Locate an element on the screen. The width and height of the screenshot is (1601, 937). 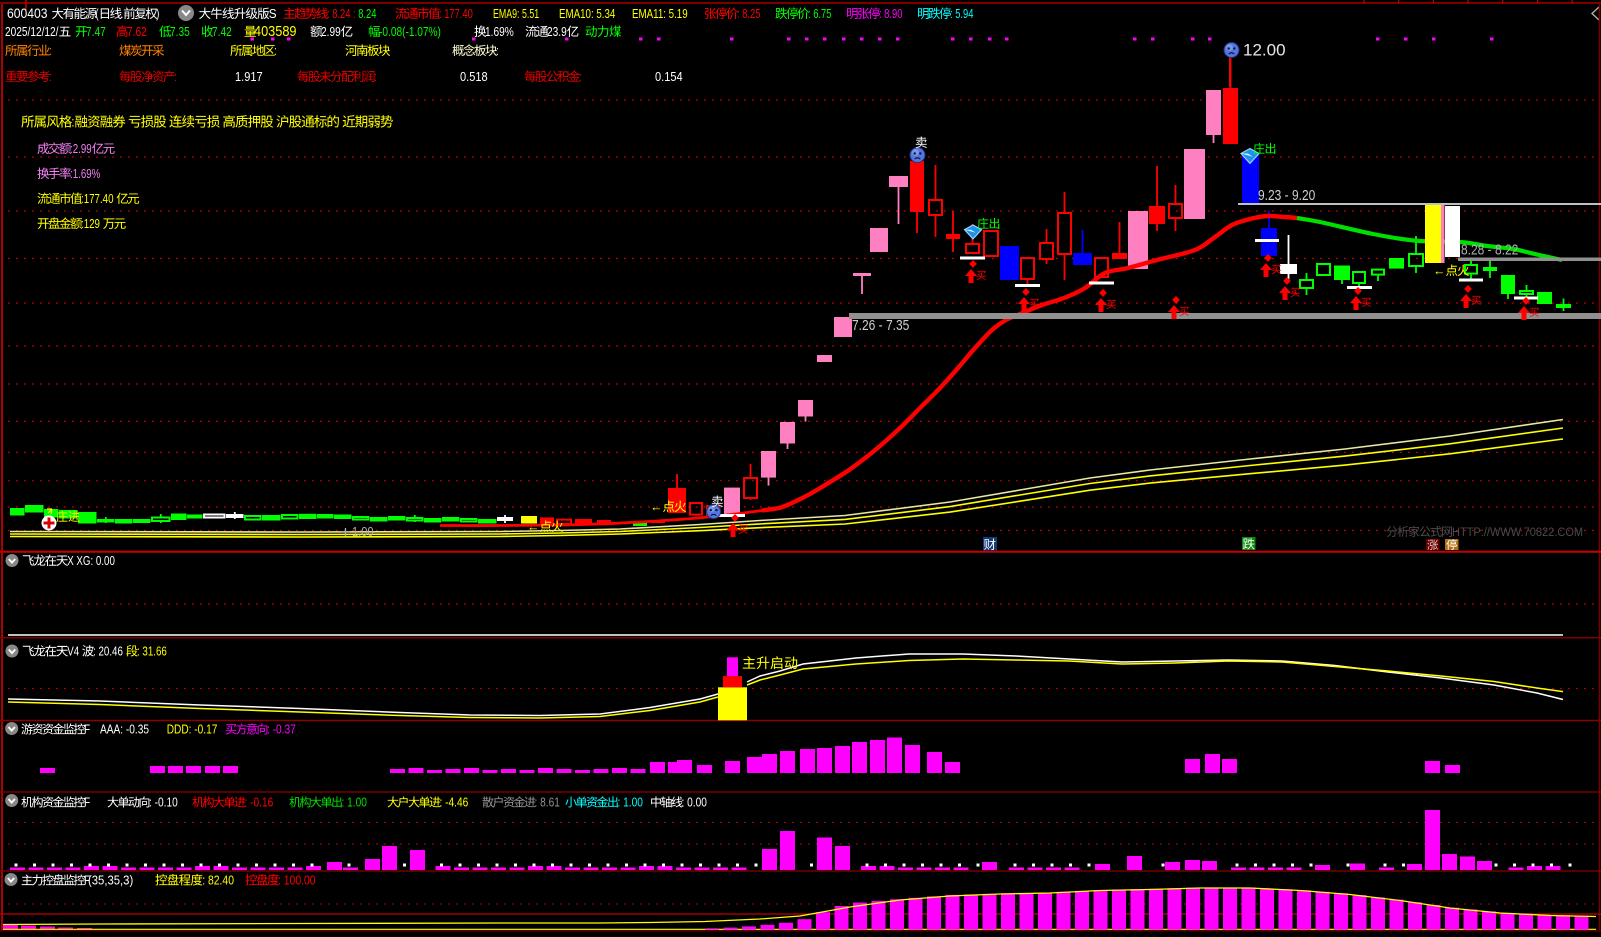
svg-text: X XG: 0.00 is located at coordinates (91, 562).